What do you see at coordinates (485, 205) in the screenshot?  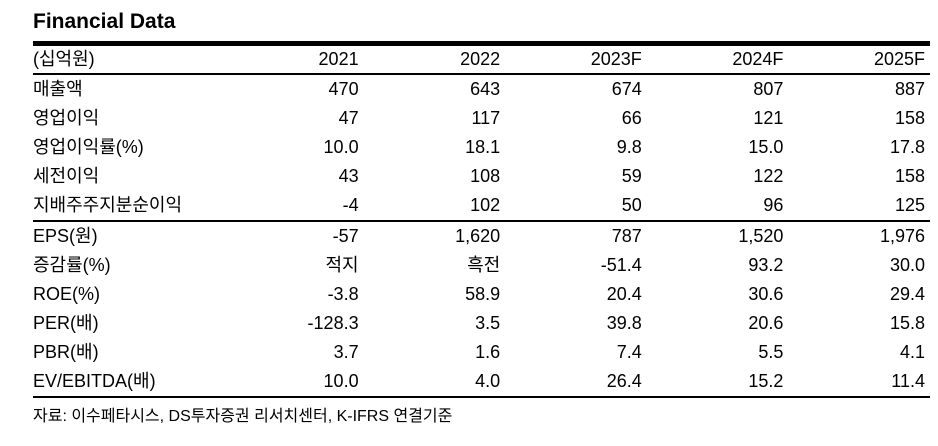 I see `cell-value: 102` at bounding box center [485, 205].